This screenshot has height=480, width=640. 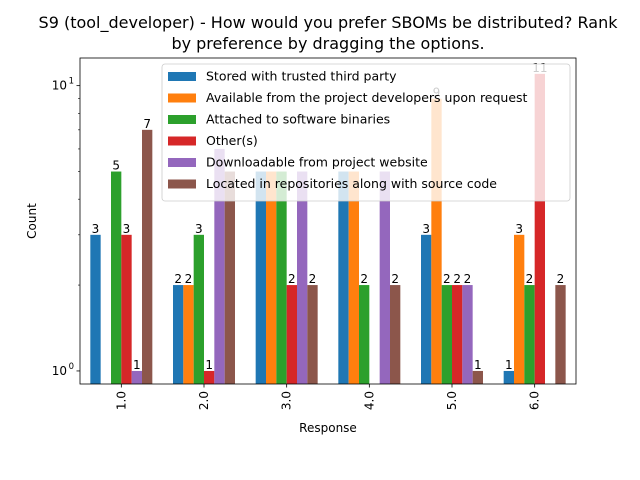 I want to click on chart-title-line-2: by preference by dragging the options., so click(x=327, y=43).